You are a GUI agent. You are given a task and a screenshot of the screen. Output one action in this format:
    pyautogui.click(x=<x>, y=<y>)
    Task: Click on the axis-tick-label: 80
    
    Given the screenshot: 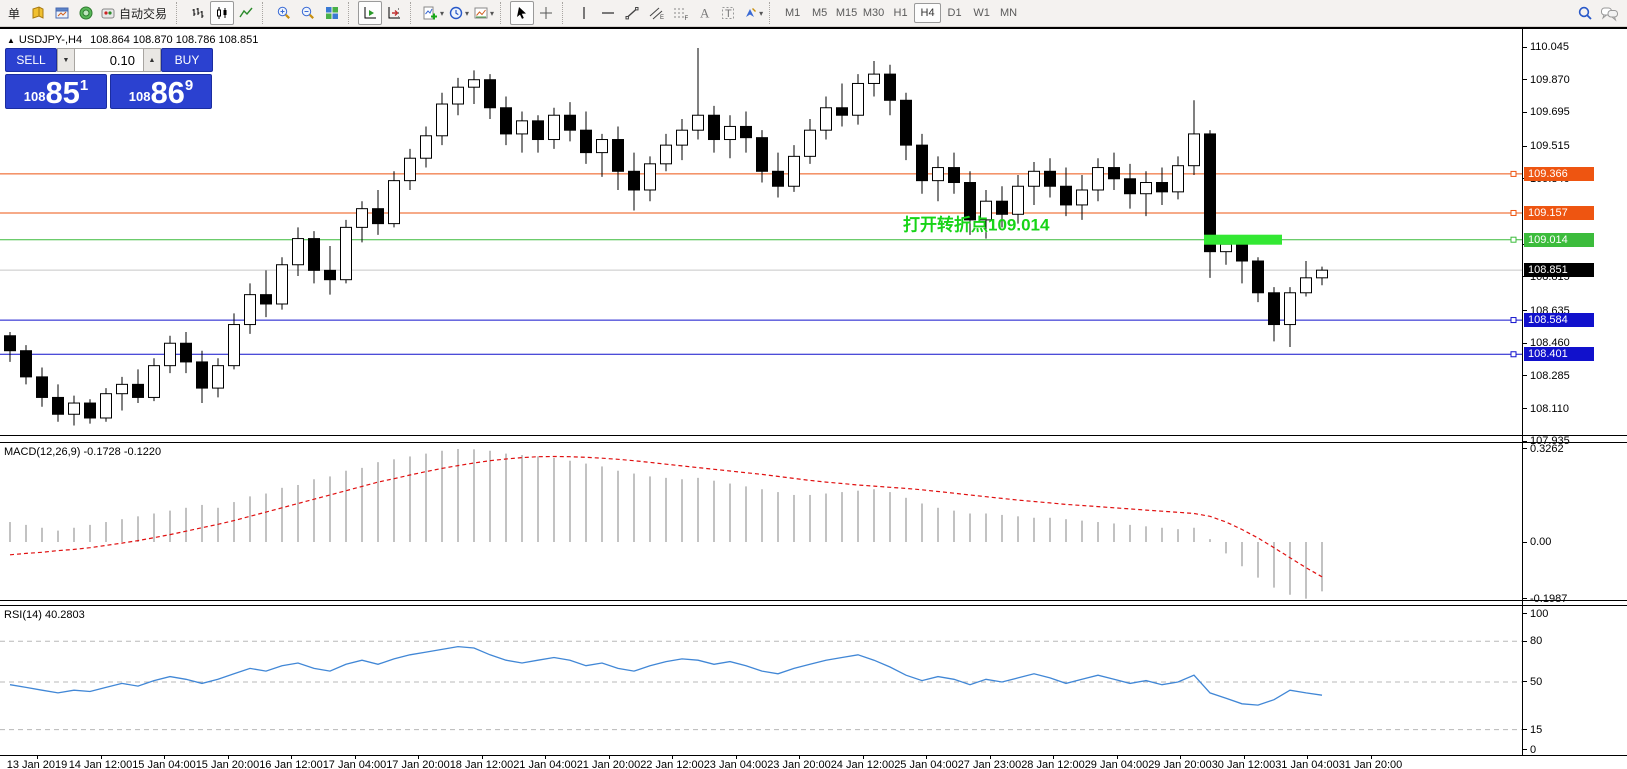 What is the action you would take?
    pyautogui.click(x=1536, y=641)
    